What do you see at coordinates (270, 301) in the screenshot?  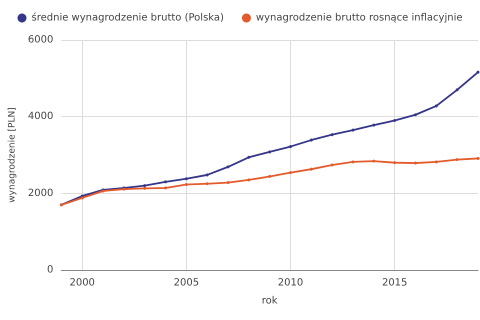 I see `x-axis-title: rok` at bounding box center [270, 301].